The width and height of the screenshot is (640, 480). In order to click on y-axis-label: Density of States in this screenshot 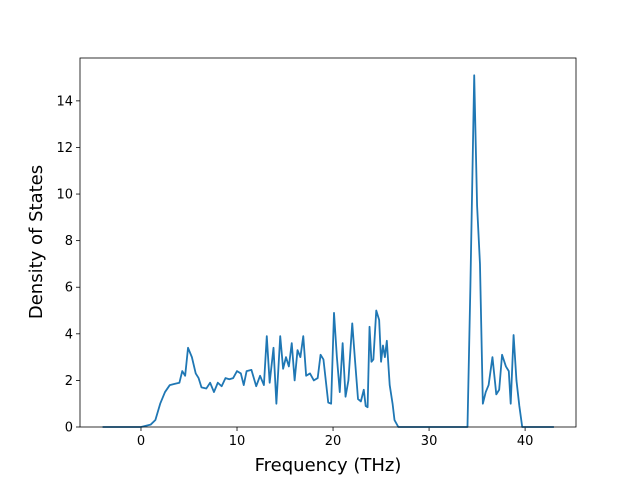, I will do `click(36, 242)`.